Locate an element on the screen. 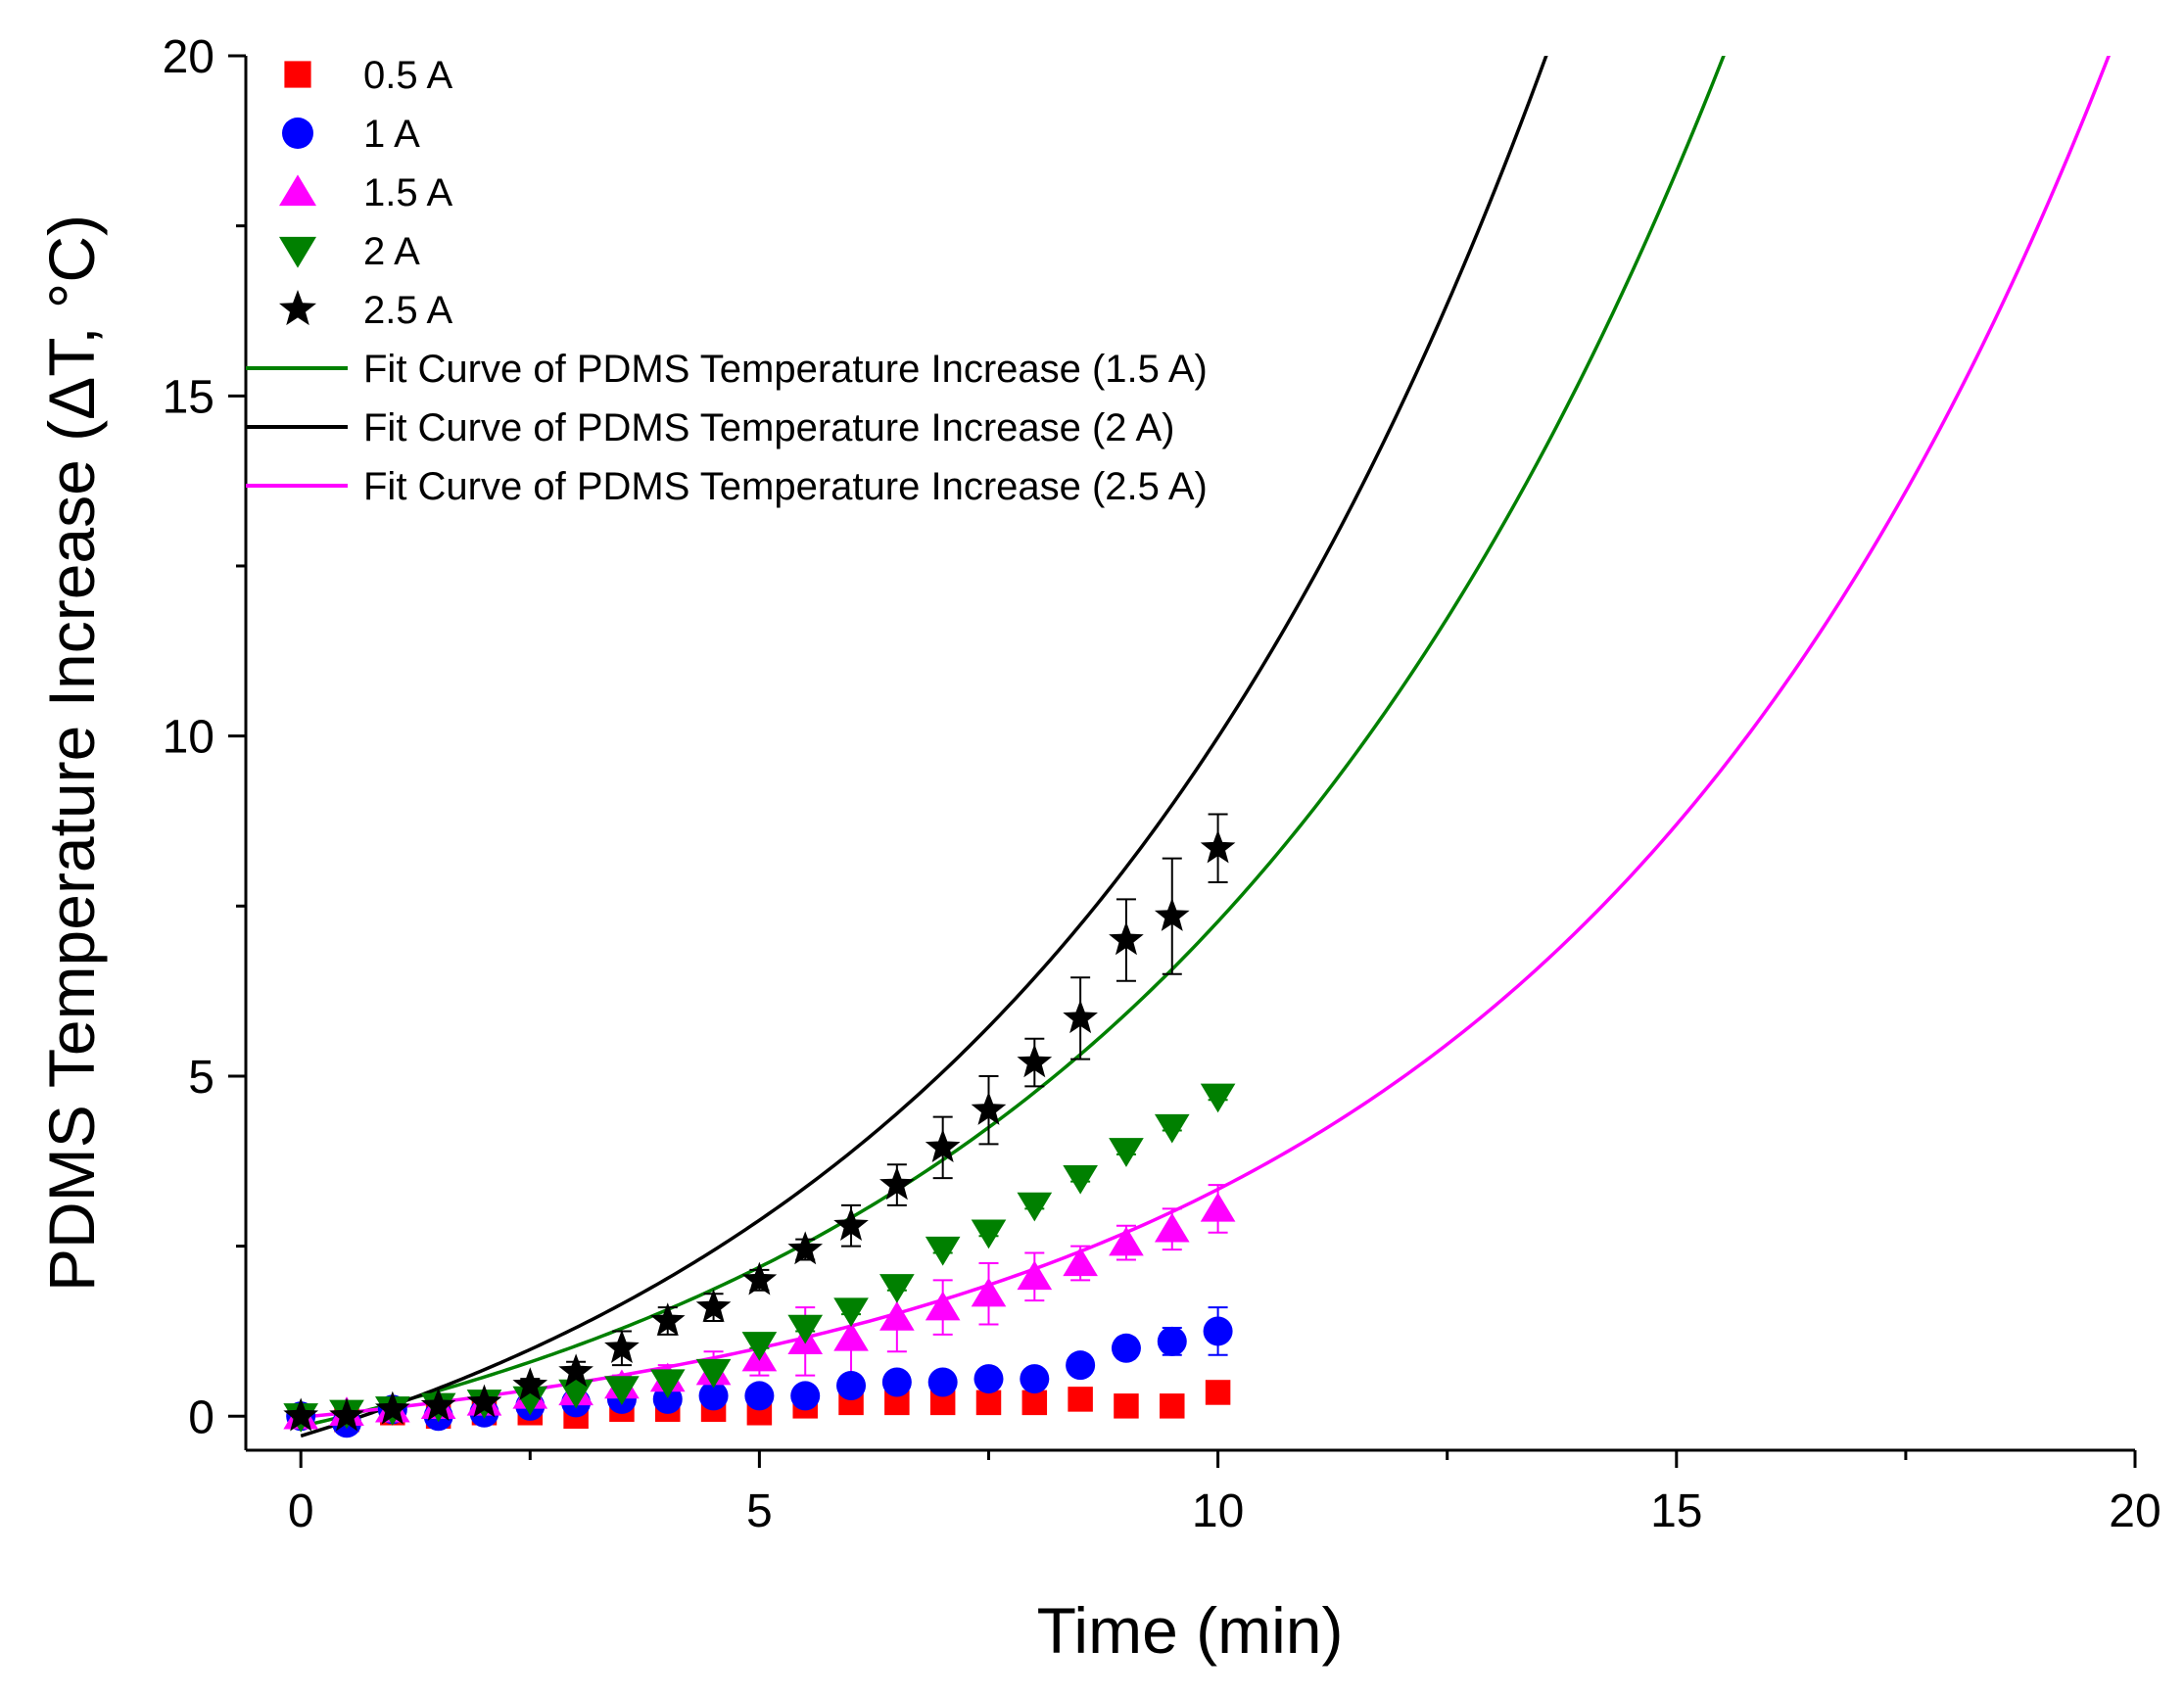  x-tick-label: 15 is located at coordinates (1676, 1511).